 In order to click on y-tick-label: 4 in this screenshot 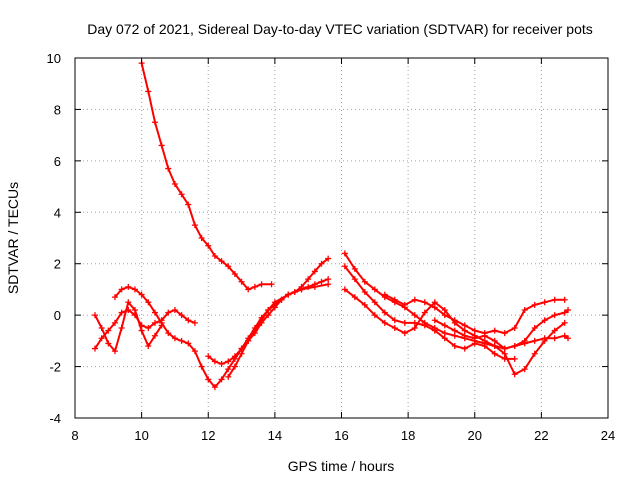, I will do `click(57, 212)`.